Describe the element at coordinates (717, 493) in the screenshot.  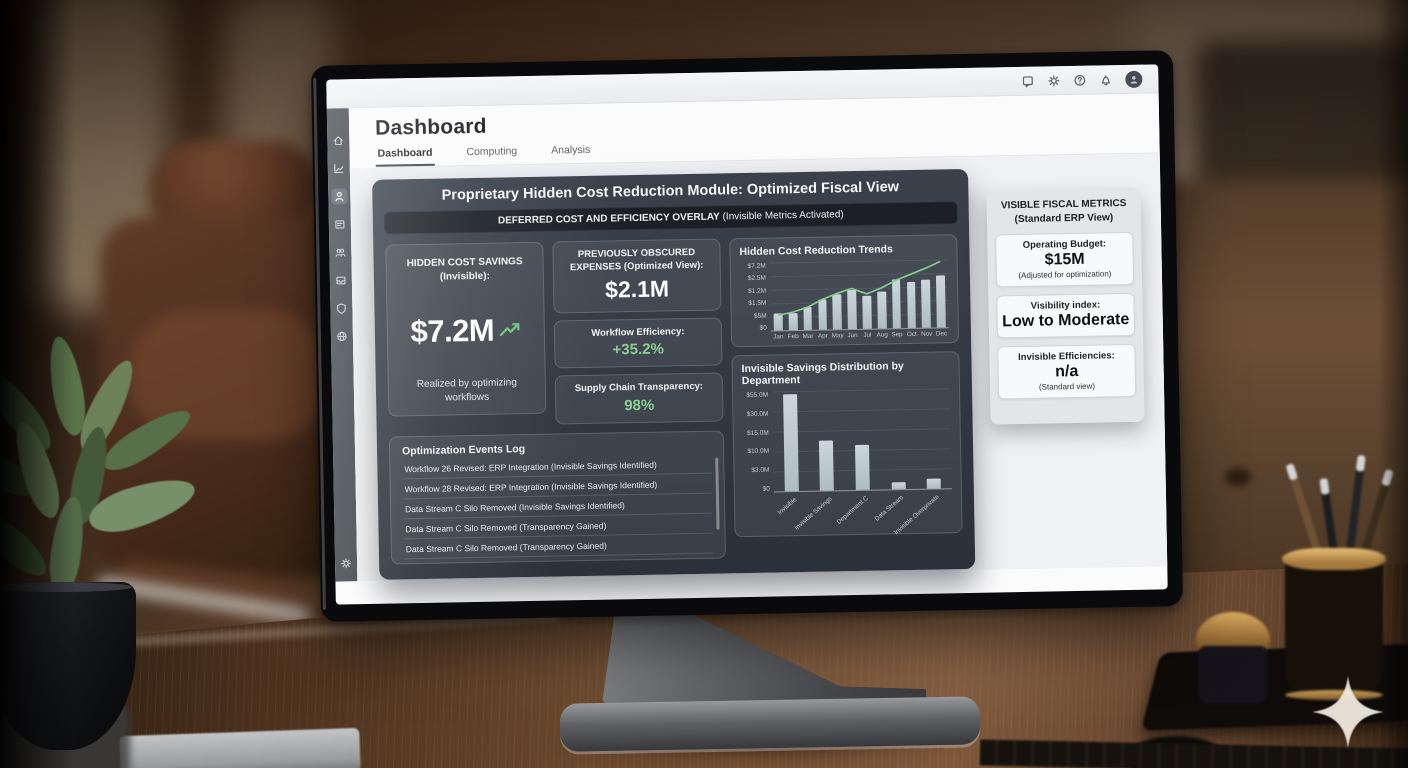
I see `log-scrollbar` at that location.